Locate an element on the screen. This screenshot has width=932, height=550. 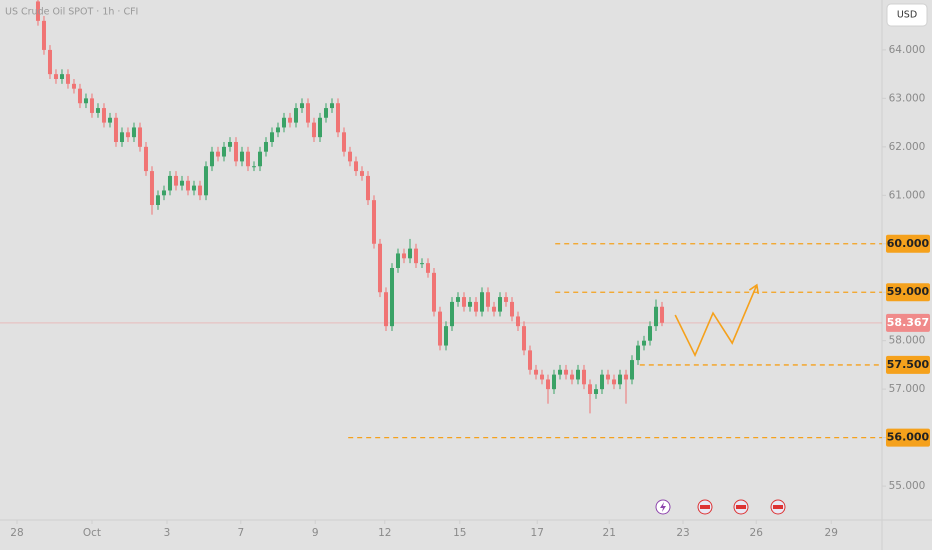
y-tick-label: 58.000 is located at coordinates (907, 341).